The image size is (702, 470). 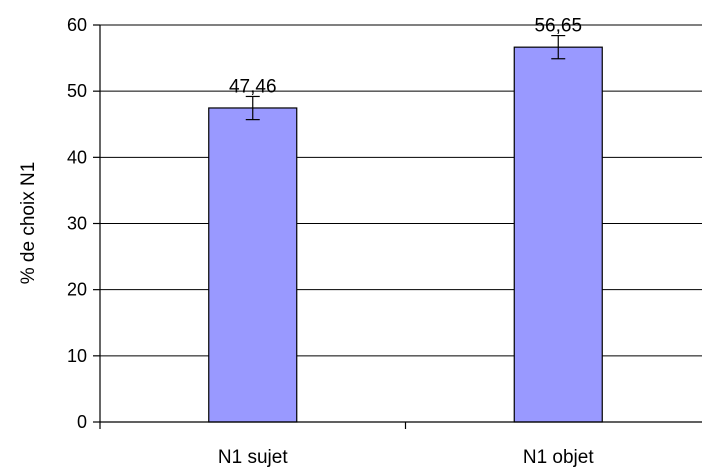 I want to click on y-axis-title: % de choix N1, so click(x=28, y=223).